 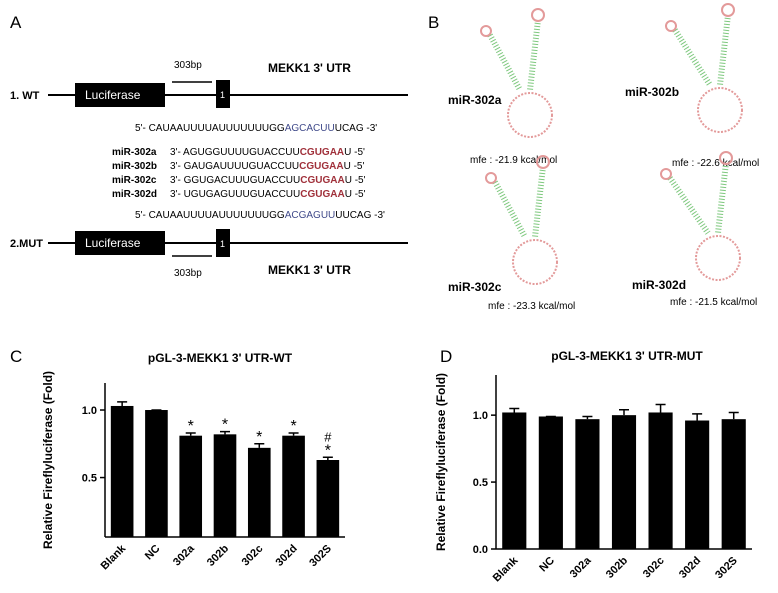 What do you see at coordinates (134, 166) in the screenshot?
I see `mirna-name: miR-302b` at bounding box center [134, 166].